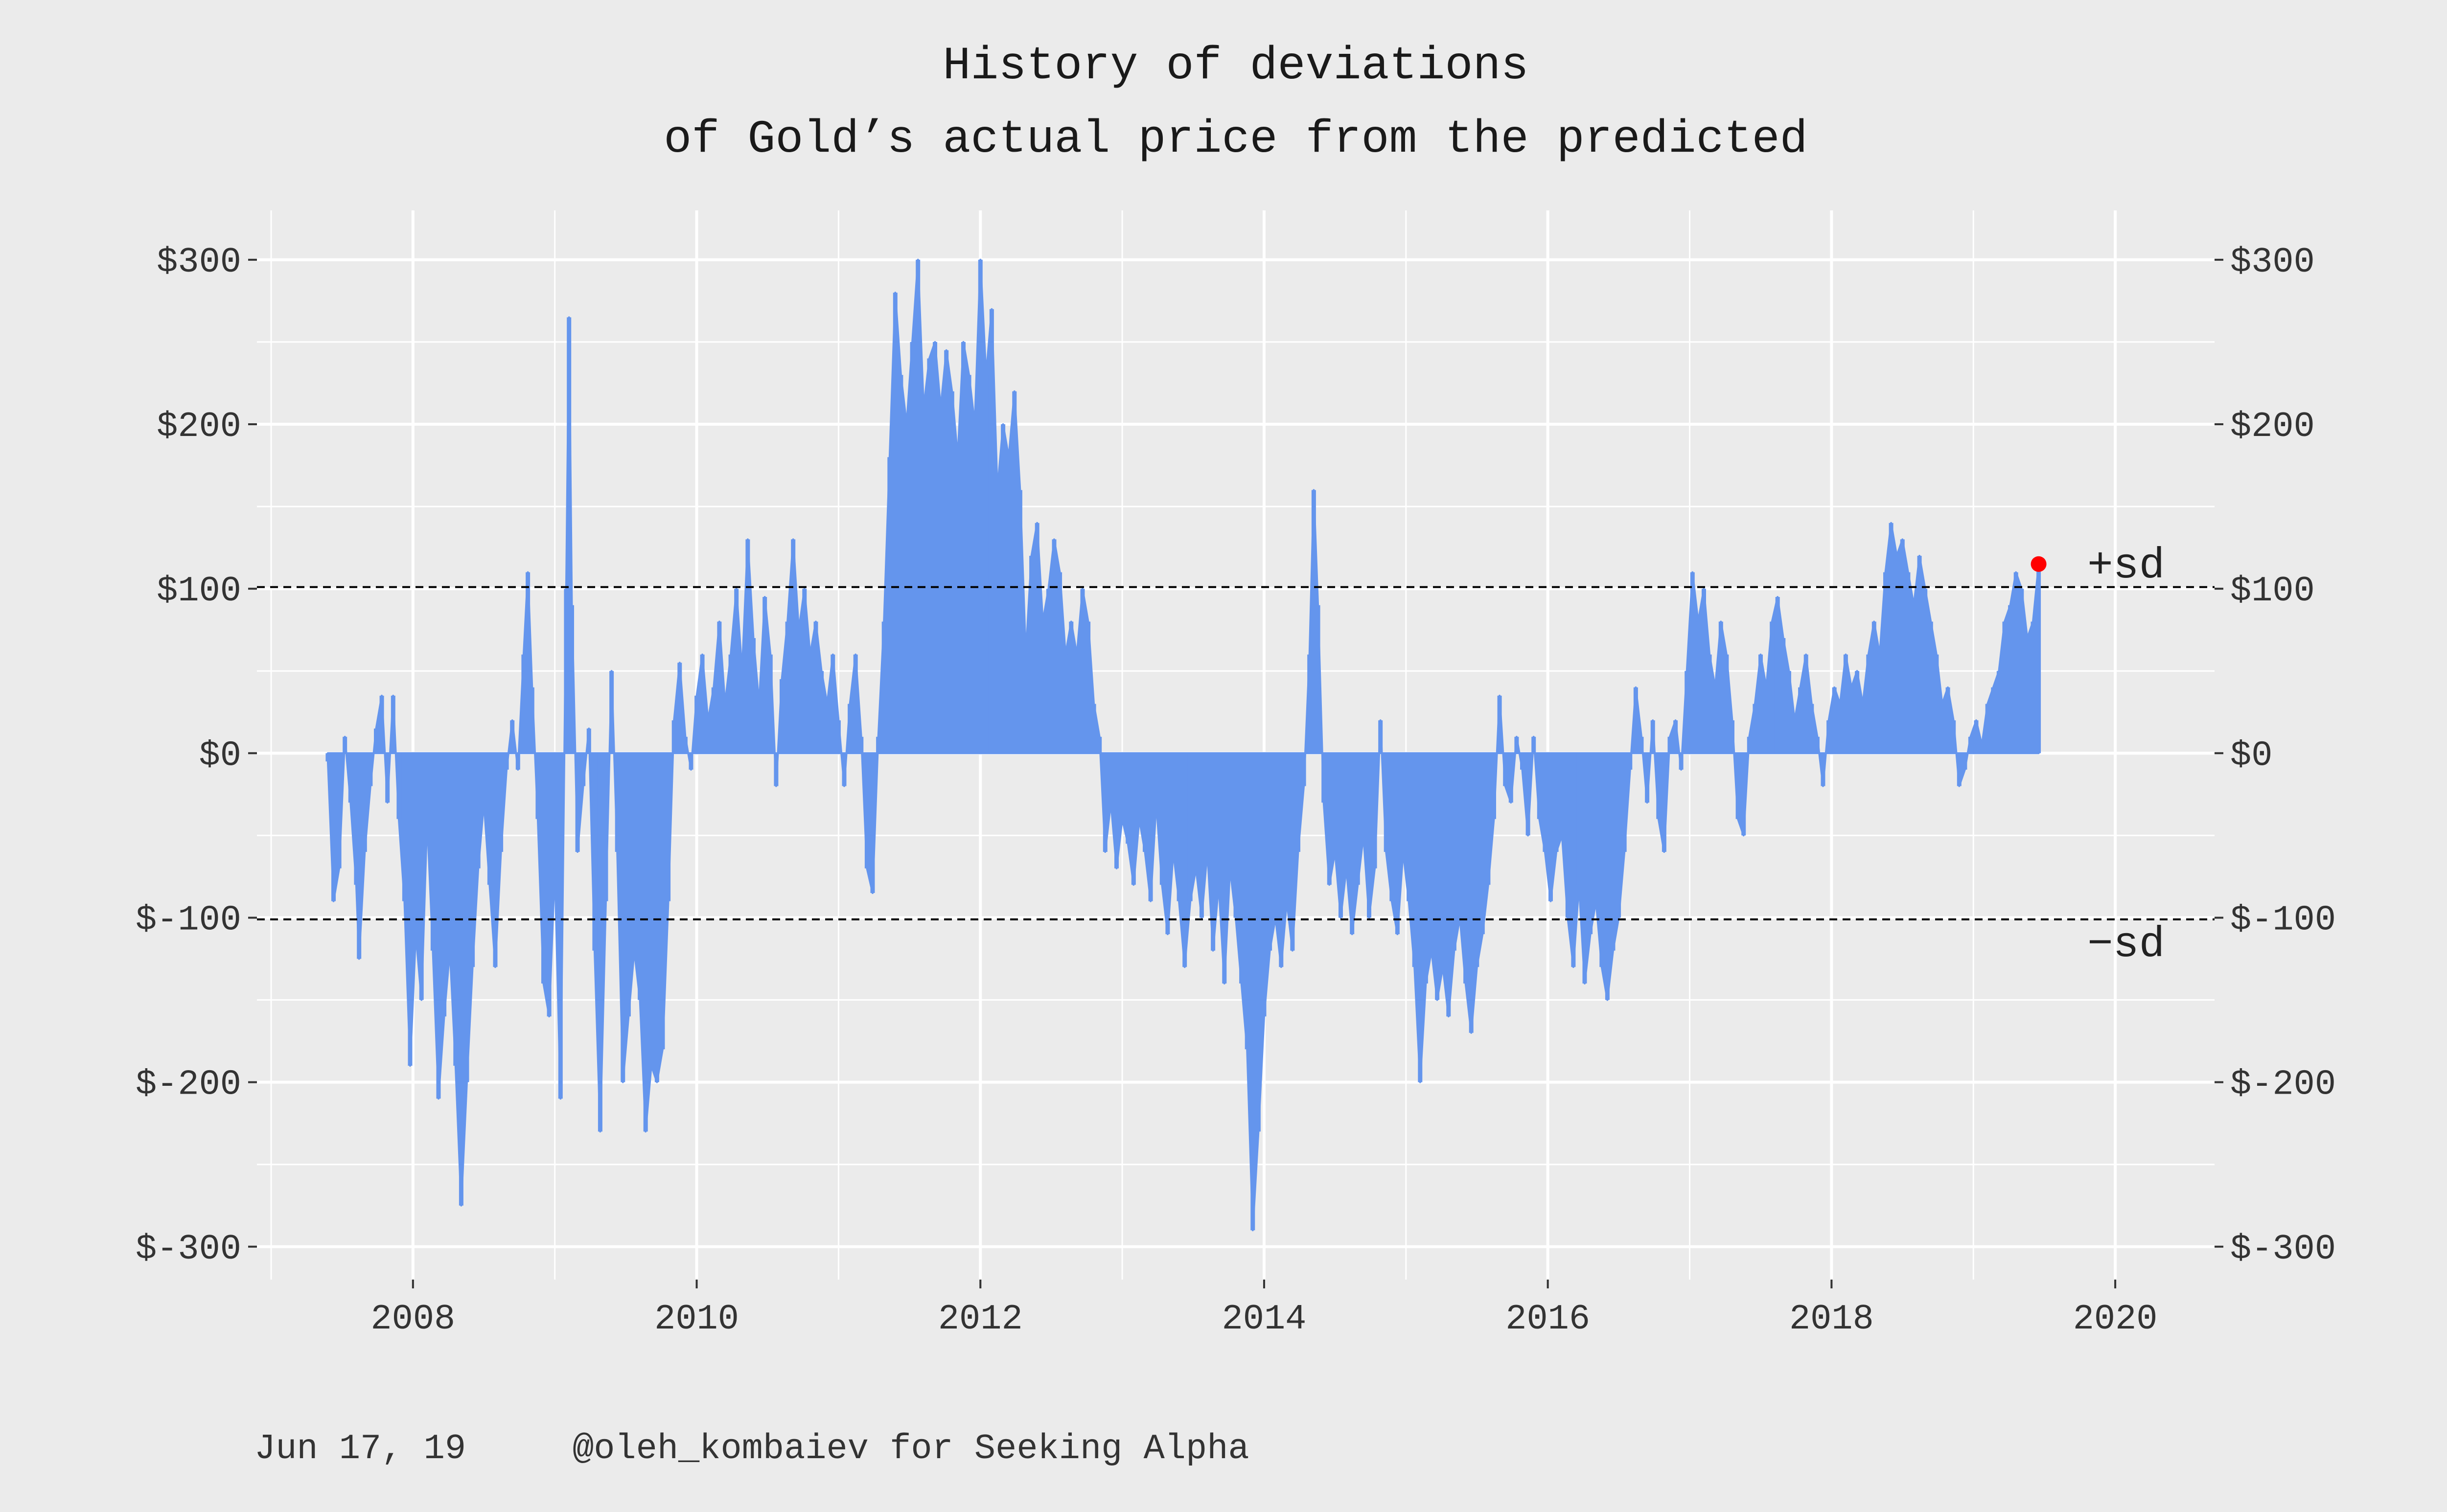  Describe the element at coordinates (2272, 262) in the screenshot. I see `y-tick-label-right: $300` at that location.